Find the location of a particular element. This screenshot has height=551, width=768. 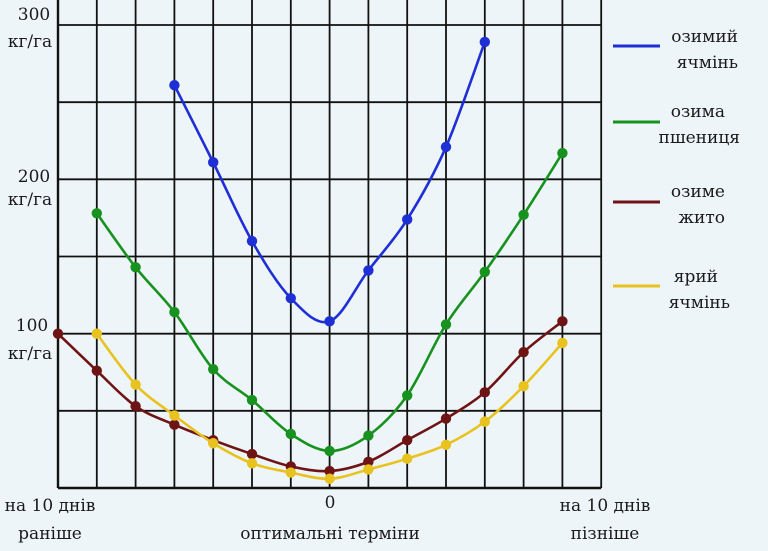

legend-item-1: озима пшениця is located at coordinates (676, 125).